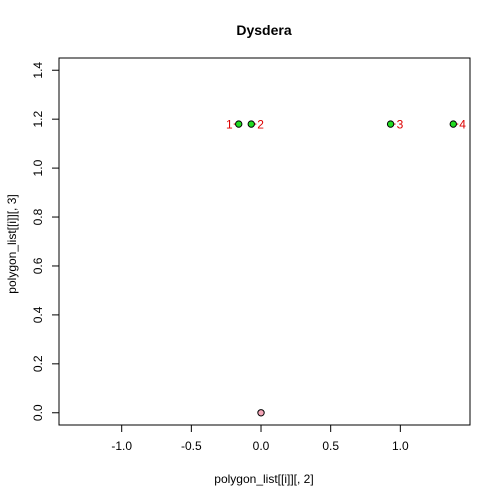 The width and height of the screenshot is (500, 500). Describe the element at coordinates (263, 479) in the screenshot. I see `x-axis-label: polygon_list[[i]][, 2]` at that location.